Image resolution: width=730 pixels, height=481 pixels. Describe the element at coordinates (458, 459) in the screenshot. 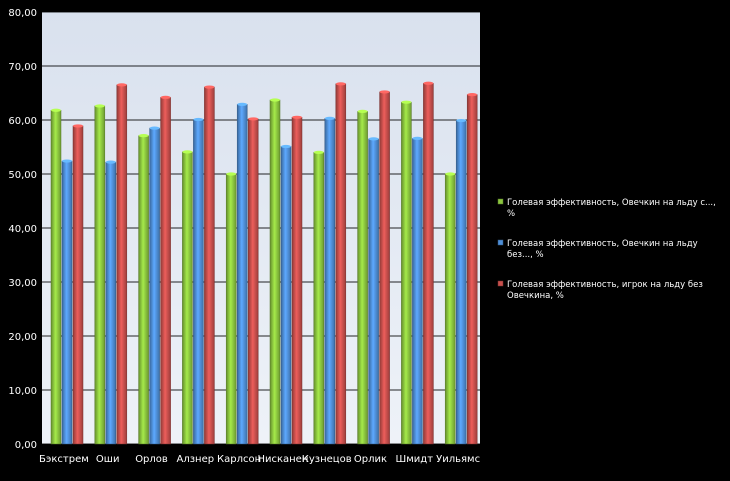

I see `x-tick-label: Уильямс` at that location.